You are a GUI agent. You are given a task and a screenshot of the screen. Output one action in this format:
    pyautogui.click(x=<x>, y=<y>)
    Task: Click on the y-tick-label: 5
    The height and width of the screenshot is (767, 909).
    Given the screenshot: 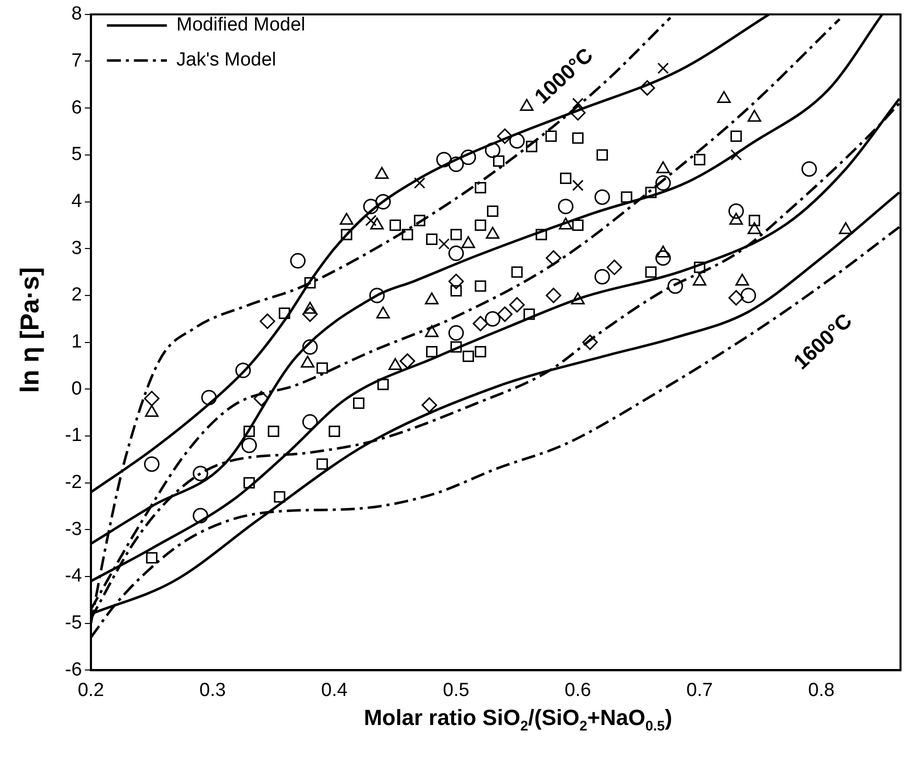 What is the action you would take?
    pyautogui.click(x=76, y=155)
    